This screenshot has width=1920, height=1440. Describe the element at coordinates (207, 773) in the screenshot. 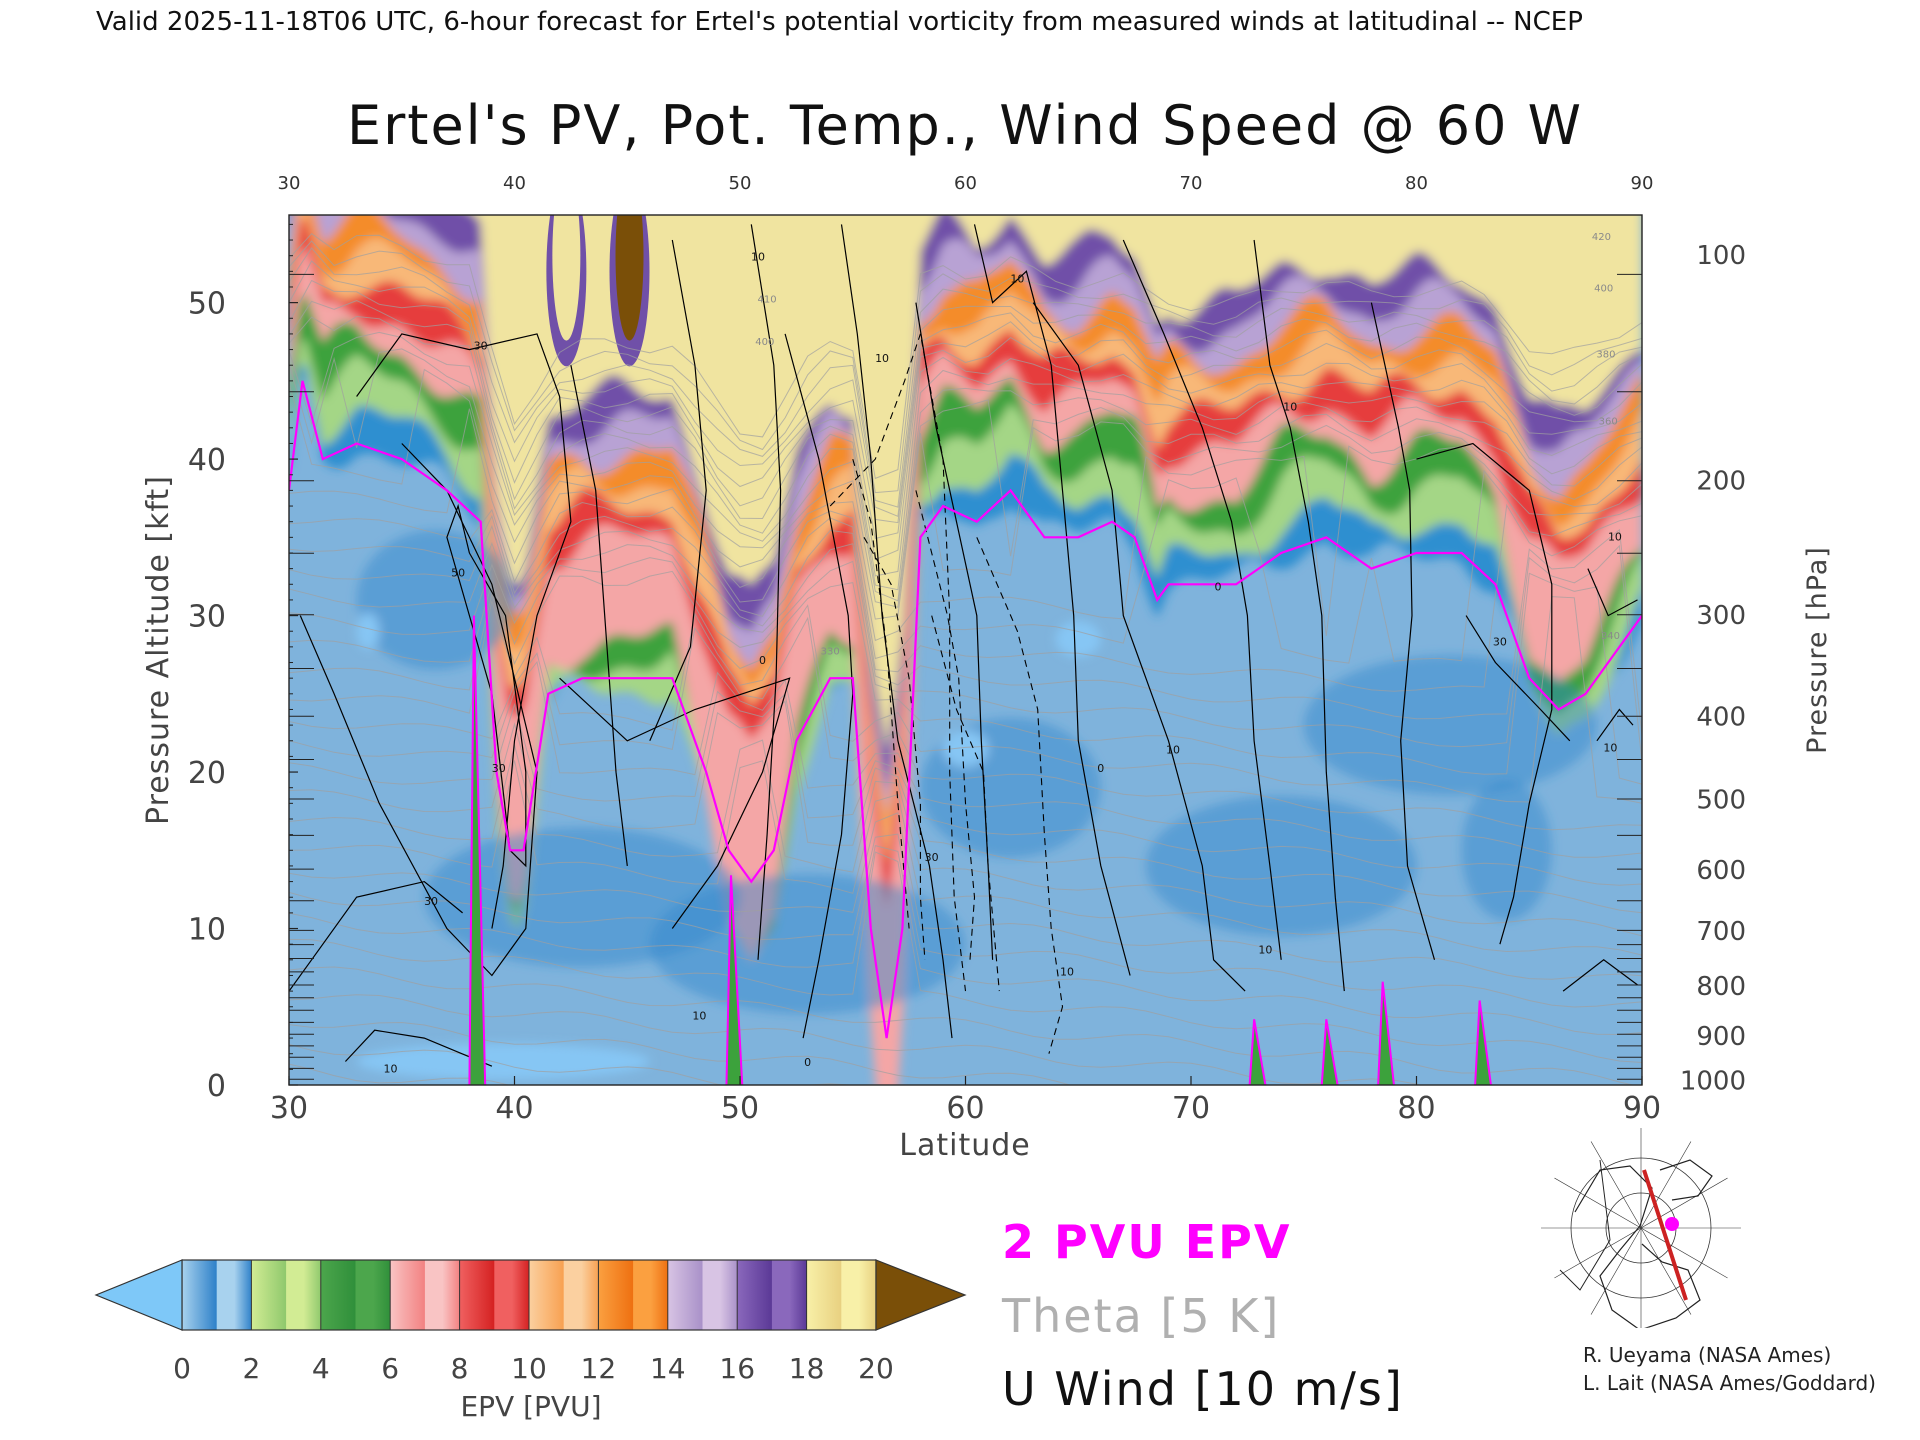

I see `y-tick-label: 20` at that location.